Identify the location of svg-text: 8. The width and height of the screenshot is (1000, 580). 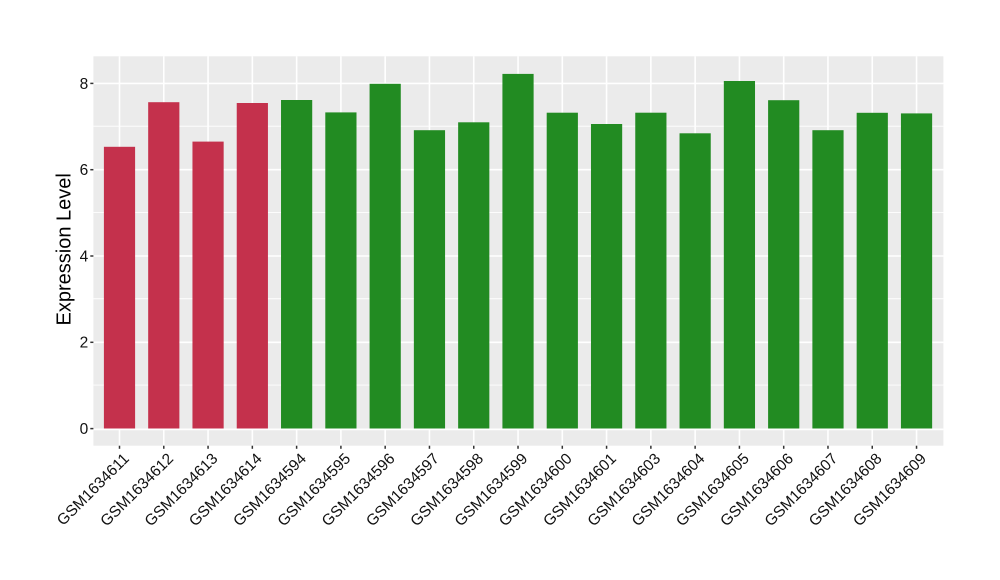
(84, 84).